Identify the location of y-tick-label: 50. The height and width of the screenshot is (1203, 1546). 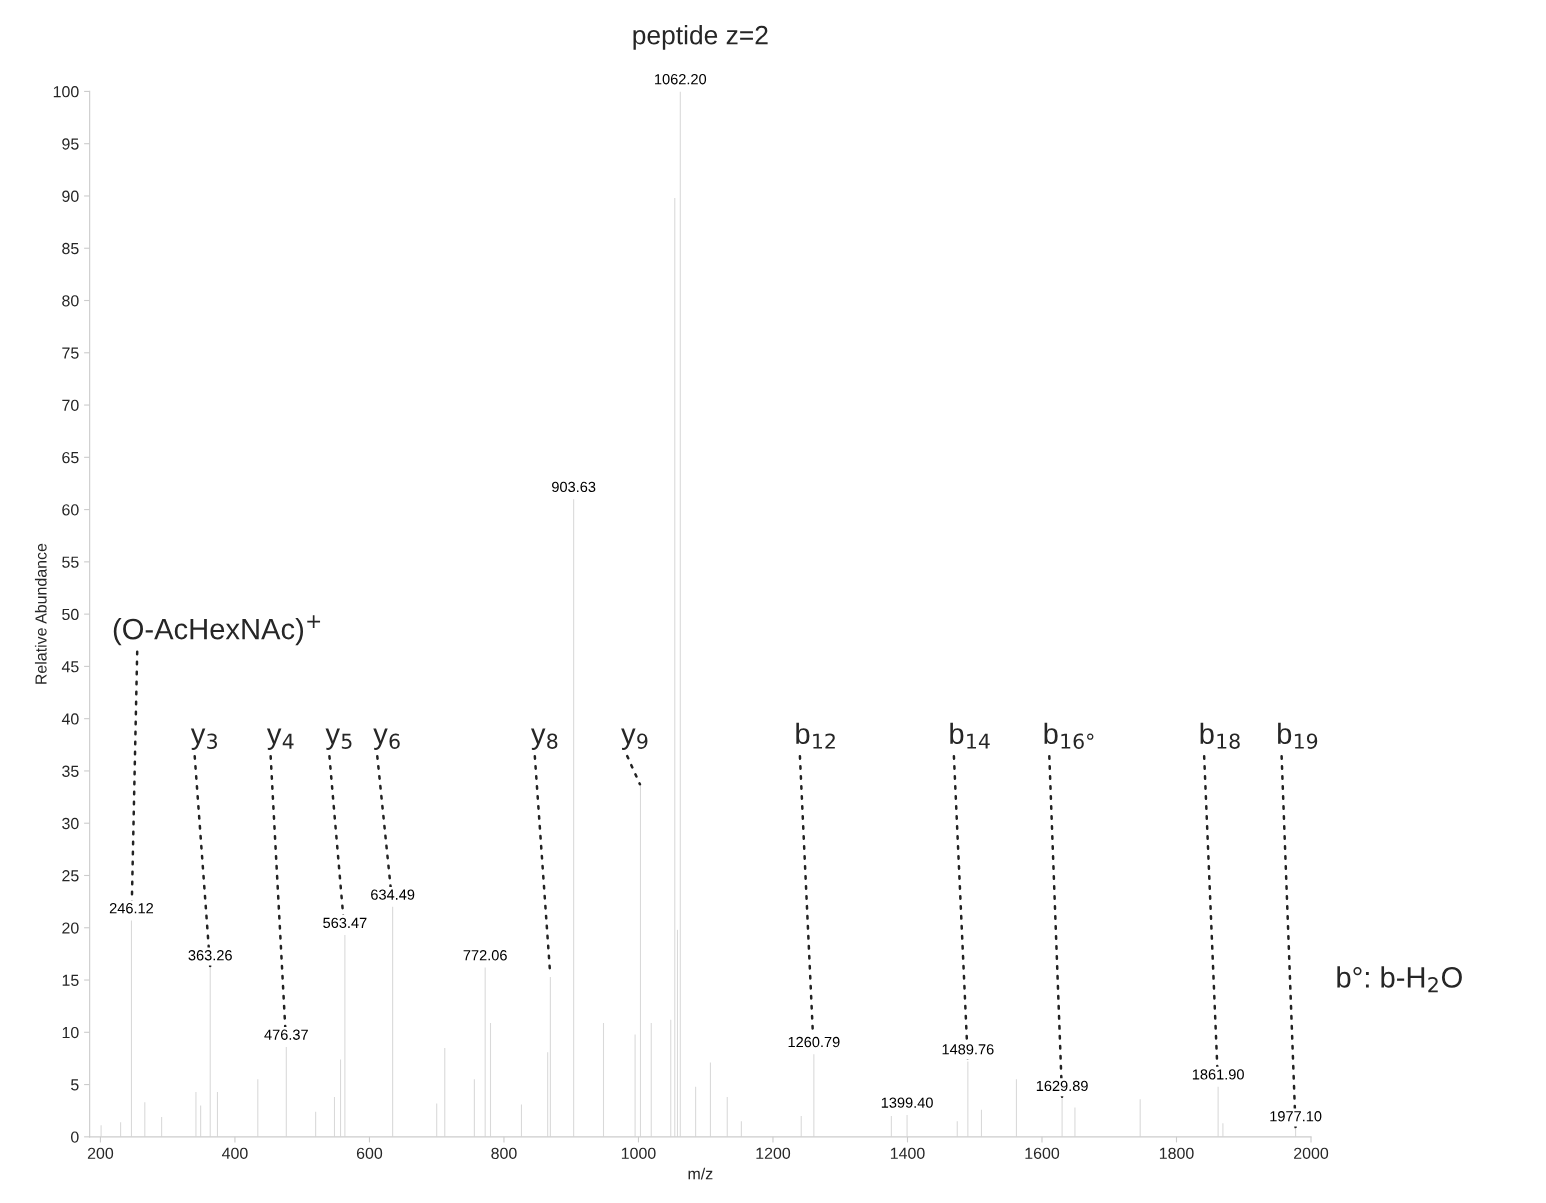
(70, 614).